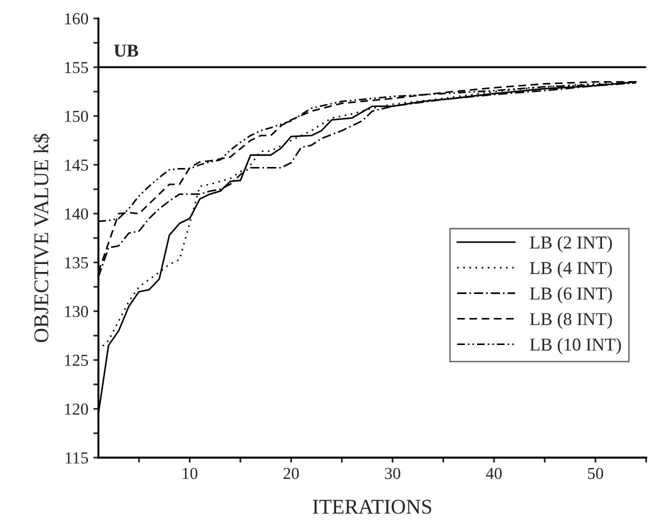 The height and width of the screenshot is (526, 656). I want to click on y-axis-title: OBJECTIVE VALUE k$, so click(41, 238).